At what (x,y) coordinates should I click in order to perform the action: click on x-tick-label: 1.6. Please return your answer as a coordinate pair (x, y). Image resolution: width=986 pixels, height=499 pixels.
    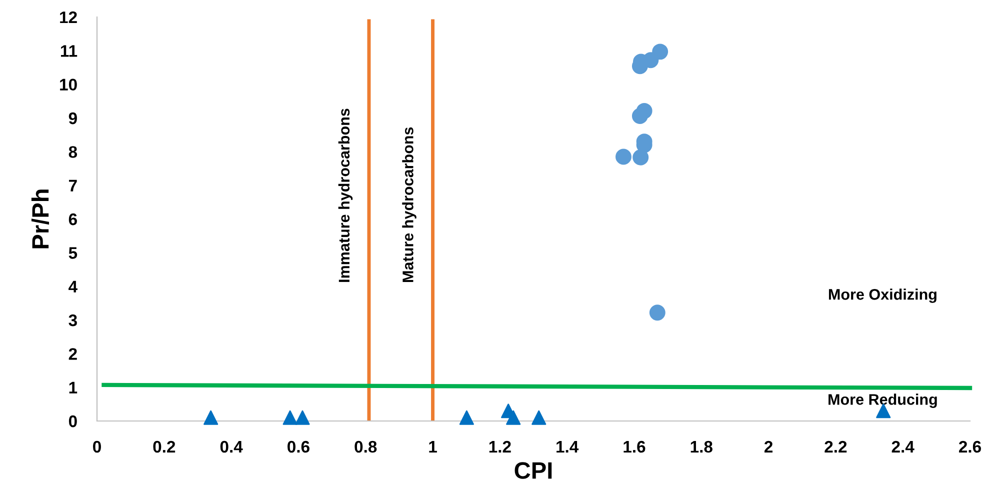
    Looking at the image, I should click on (635, 446).